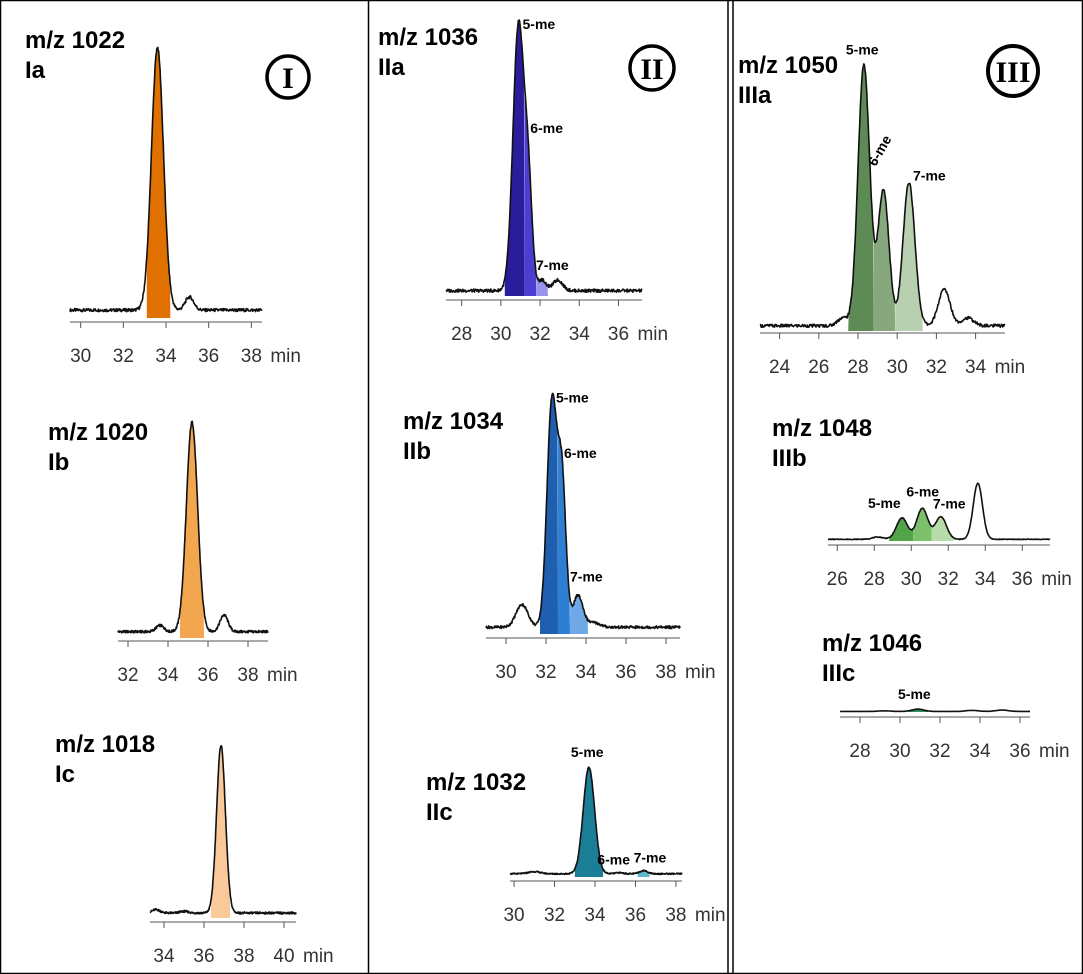 The image size is (1083, 974). I want to click on chromatogram-IIc: 30 32 34 36 38 min 5-me 6-me 7-me, so click(614, 835).